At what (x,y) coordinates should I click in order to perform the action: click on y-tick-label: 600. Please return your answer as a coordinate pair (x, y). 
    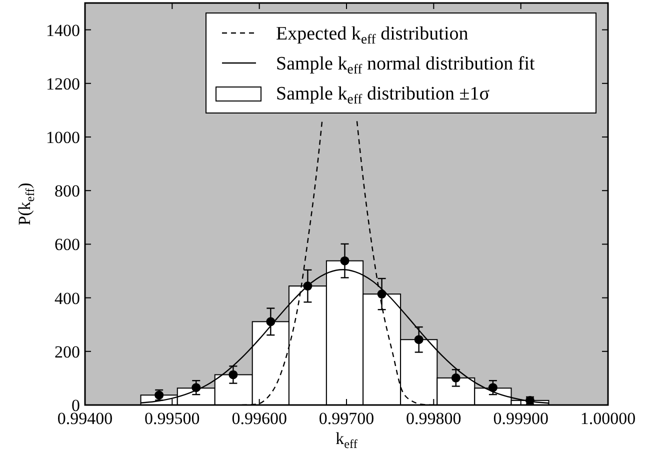
    Looking at the image, I should click on (67, 244).